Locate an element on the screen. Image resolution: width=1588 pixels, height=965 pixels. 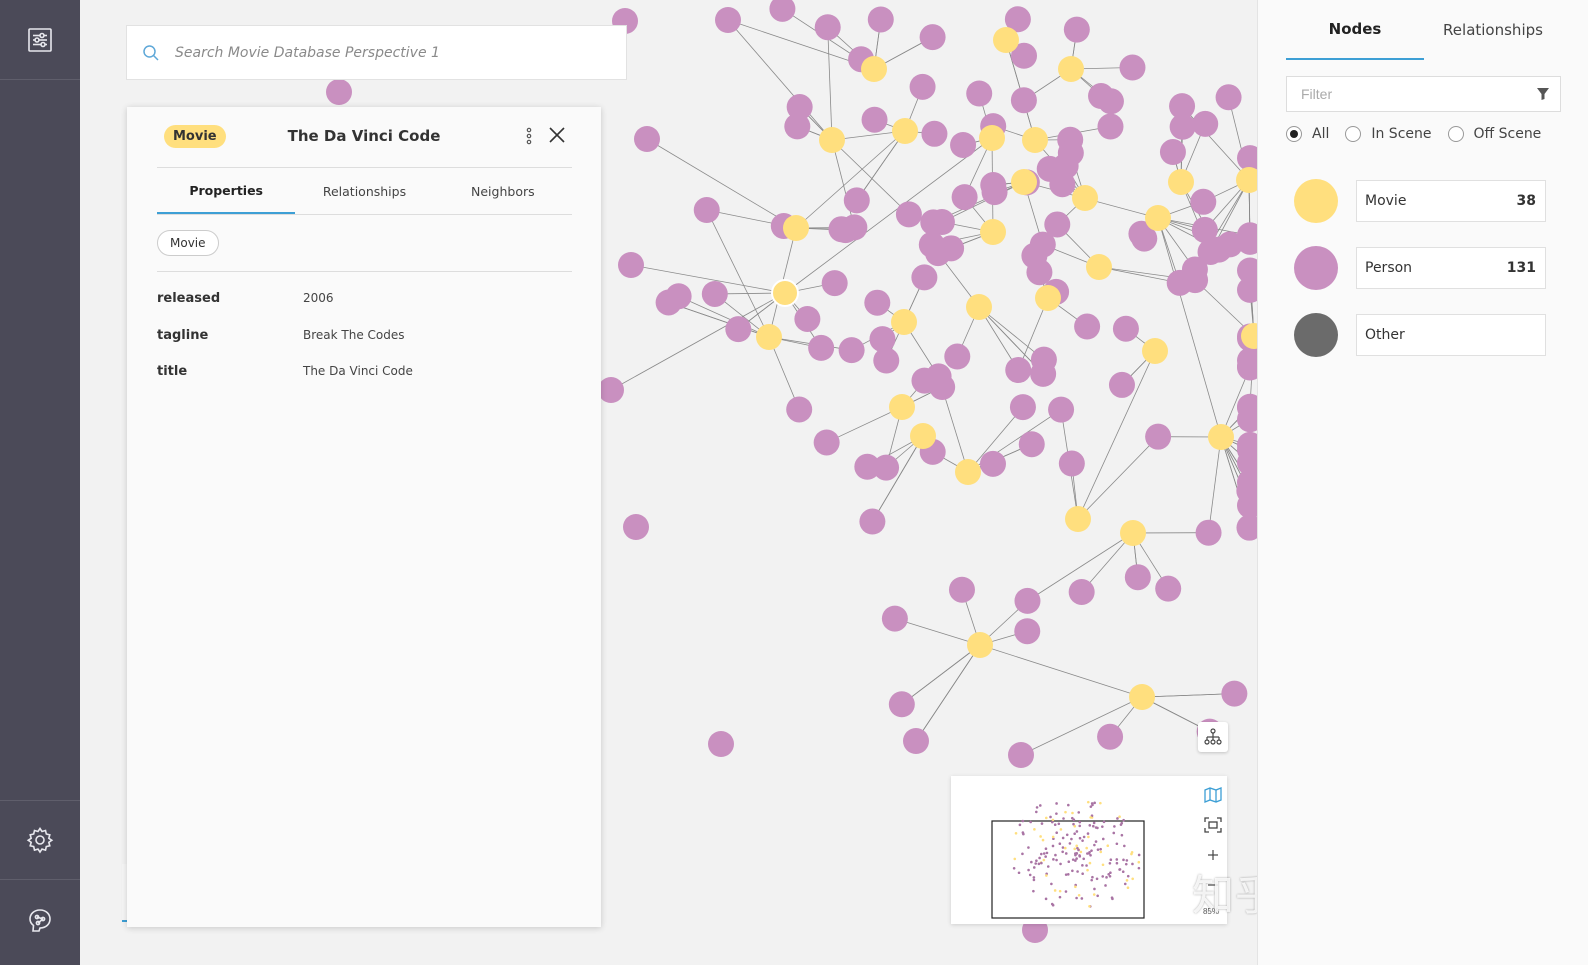
radio-in-scene: In Scene is located at coordinates (1388, 134).